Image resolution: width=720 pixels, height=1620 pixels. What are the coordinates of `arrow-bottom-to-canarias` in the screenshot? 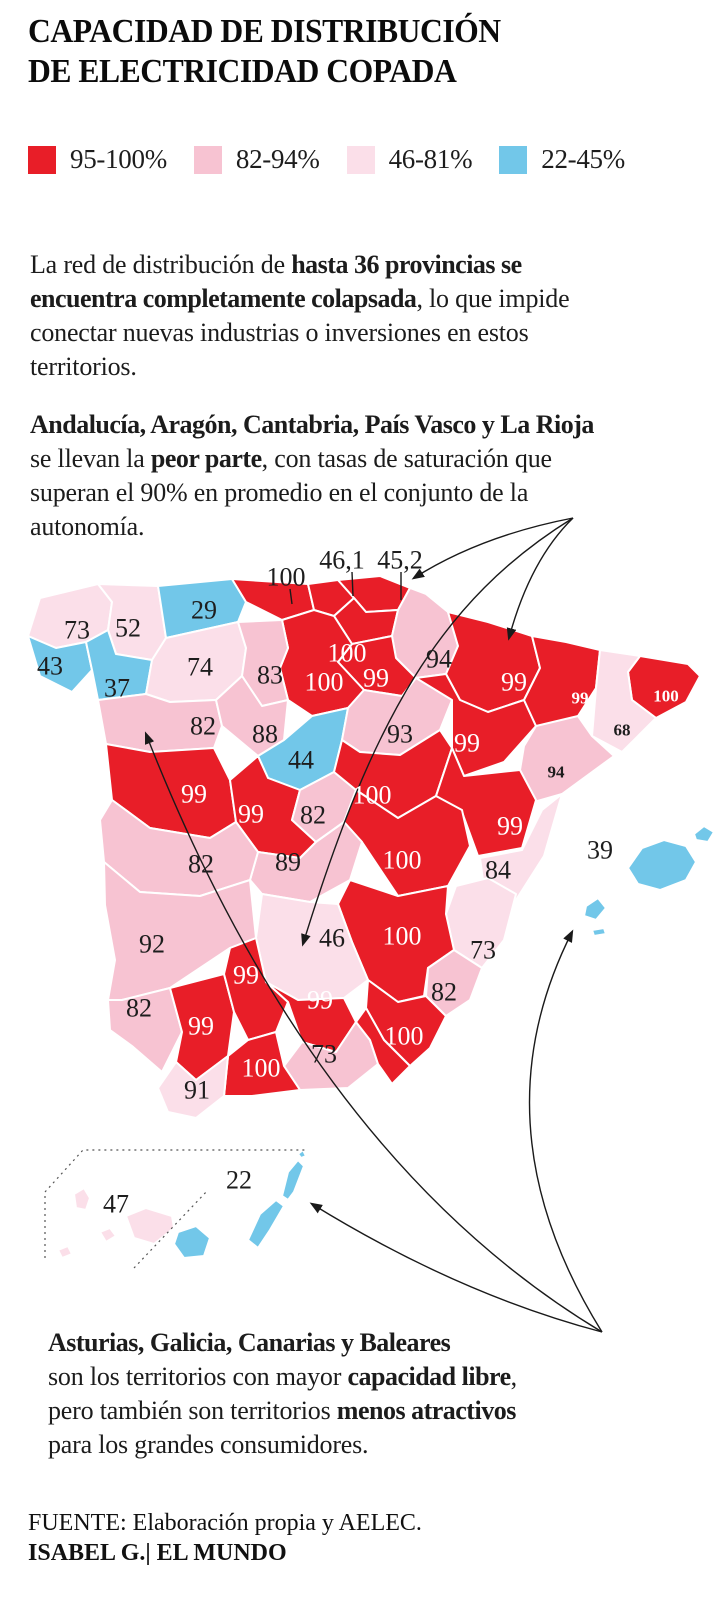 It's located at (456, 1267).